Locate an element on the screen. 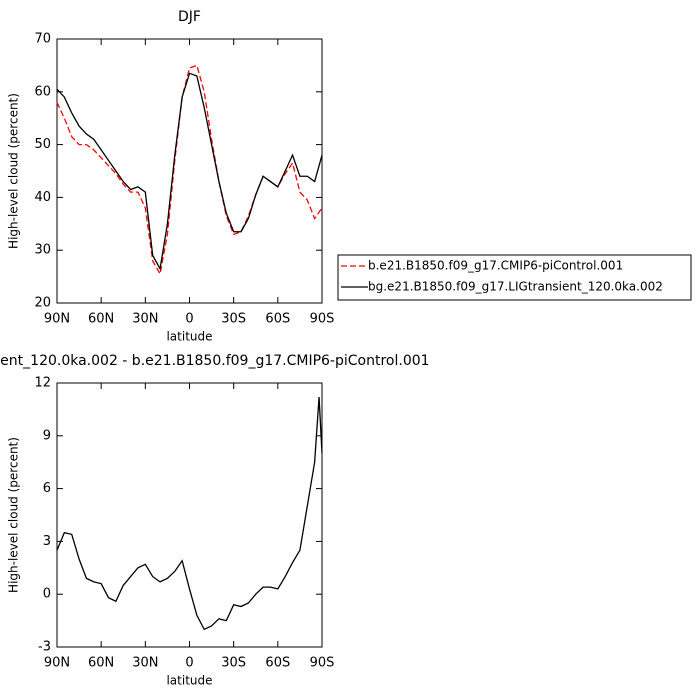 Image resolution: width=700 pixels, height=700 pixels. y-tick-label: 3 is located at coordinates (47, 541).